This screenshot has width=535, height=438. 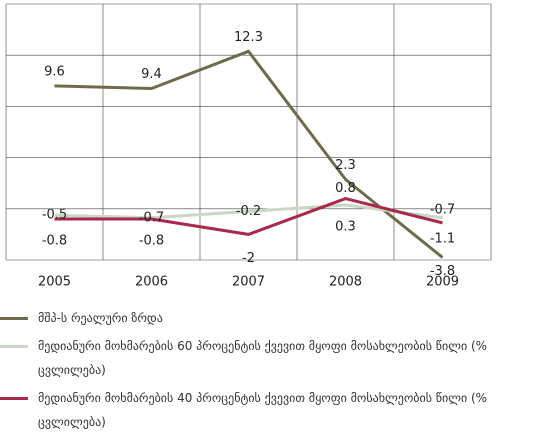 I want to click on data-label: 0.8, so click(x=345, y=188).